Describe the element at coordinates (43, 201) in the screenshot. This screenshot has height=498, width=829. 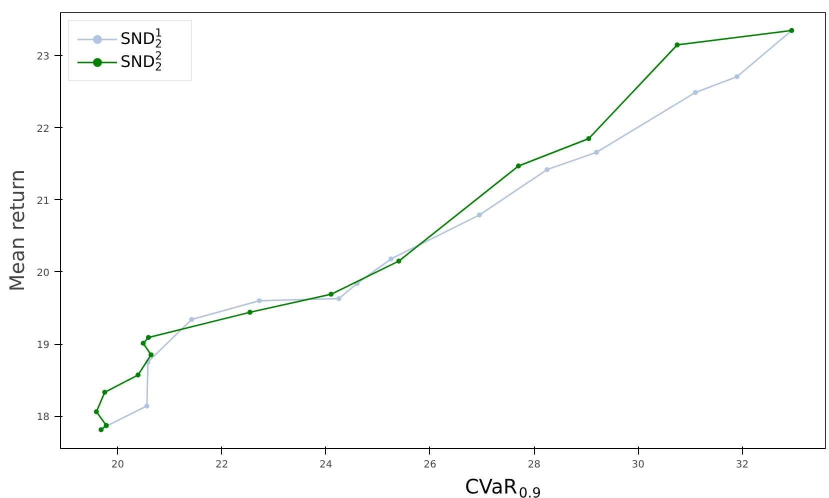
I see `y-tick-label: 21` at that location.